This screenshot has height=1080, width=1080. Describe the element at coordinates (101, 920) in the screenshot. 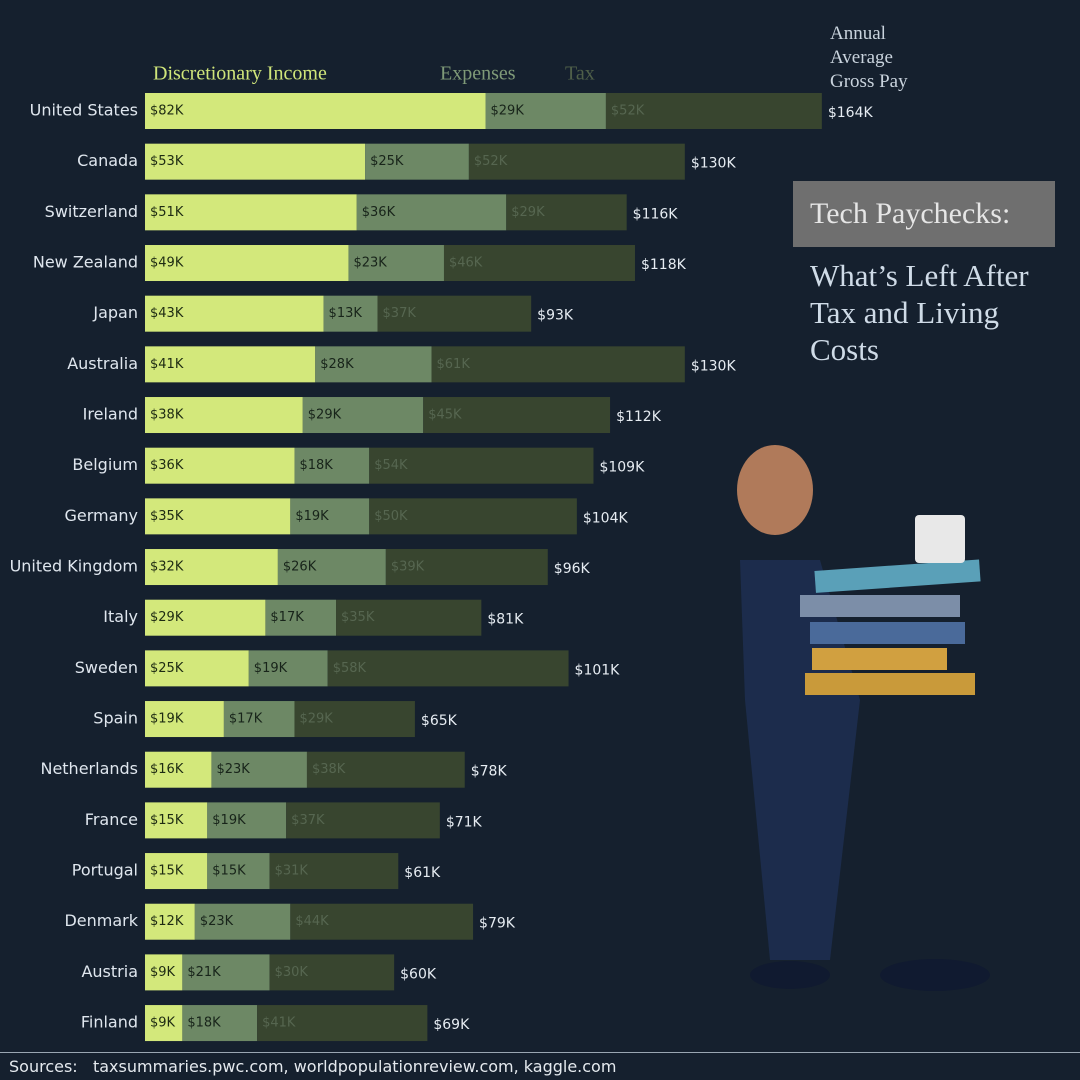

I see `category-label: Denmark` at that location.